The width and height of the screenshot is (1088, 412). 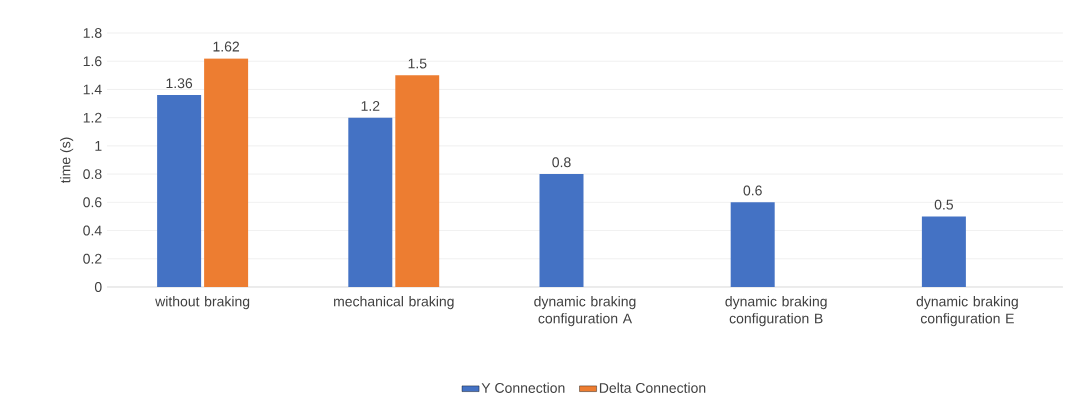 What do you see at coordinates (98, 287) in the screenshot?
I see `y-tick-label: 0` at bounding box center [98, 287].